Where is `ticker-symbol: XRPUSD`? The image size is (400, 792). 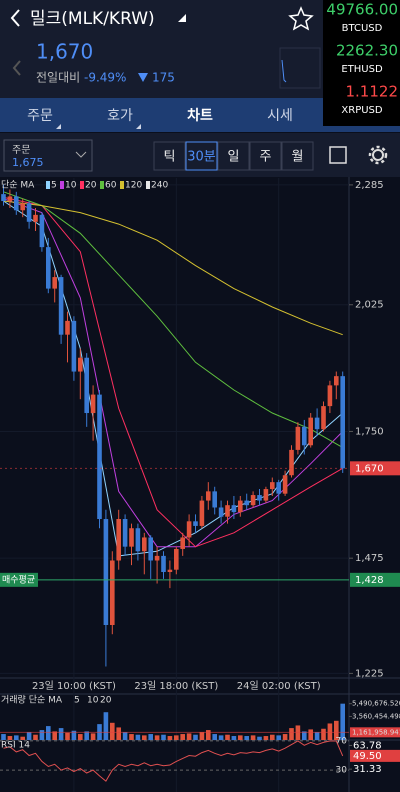 ticker-symbol: XRPUSD is located at coordinates (361, 110).